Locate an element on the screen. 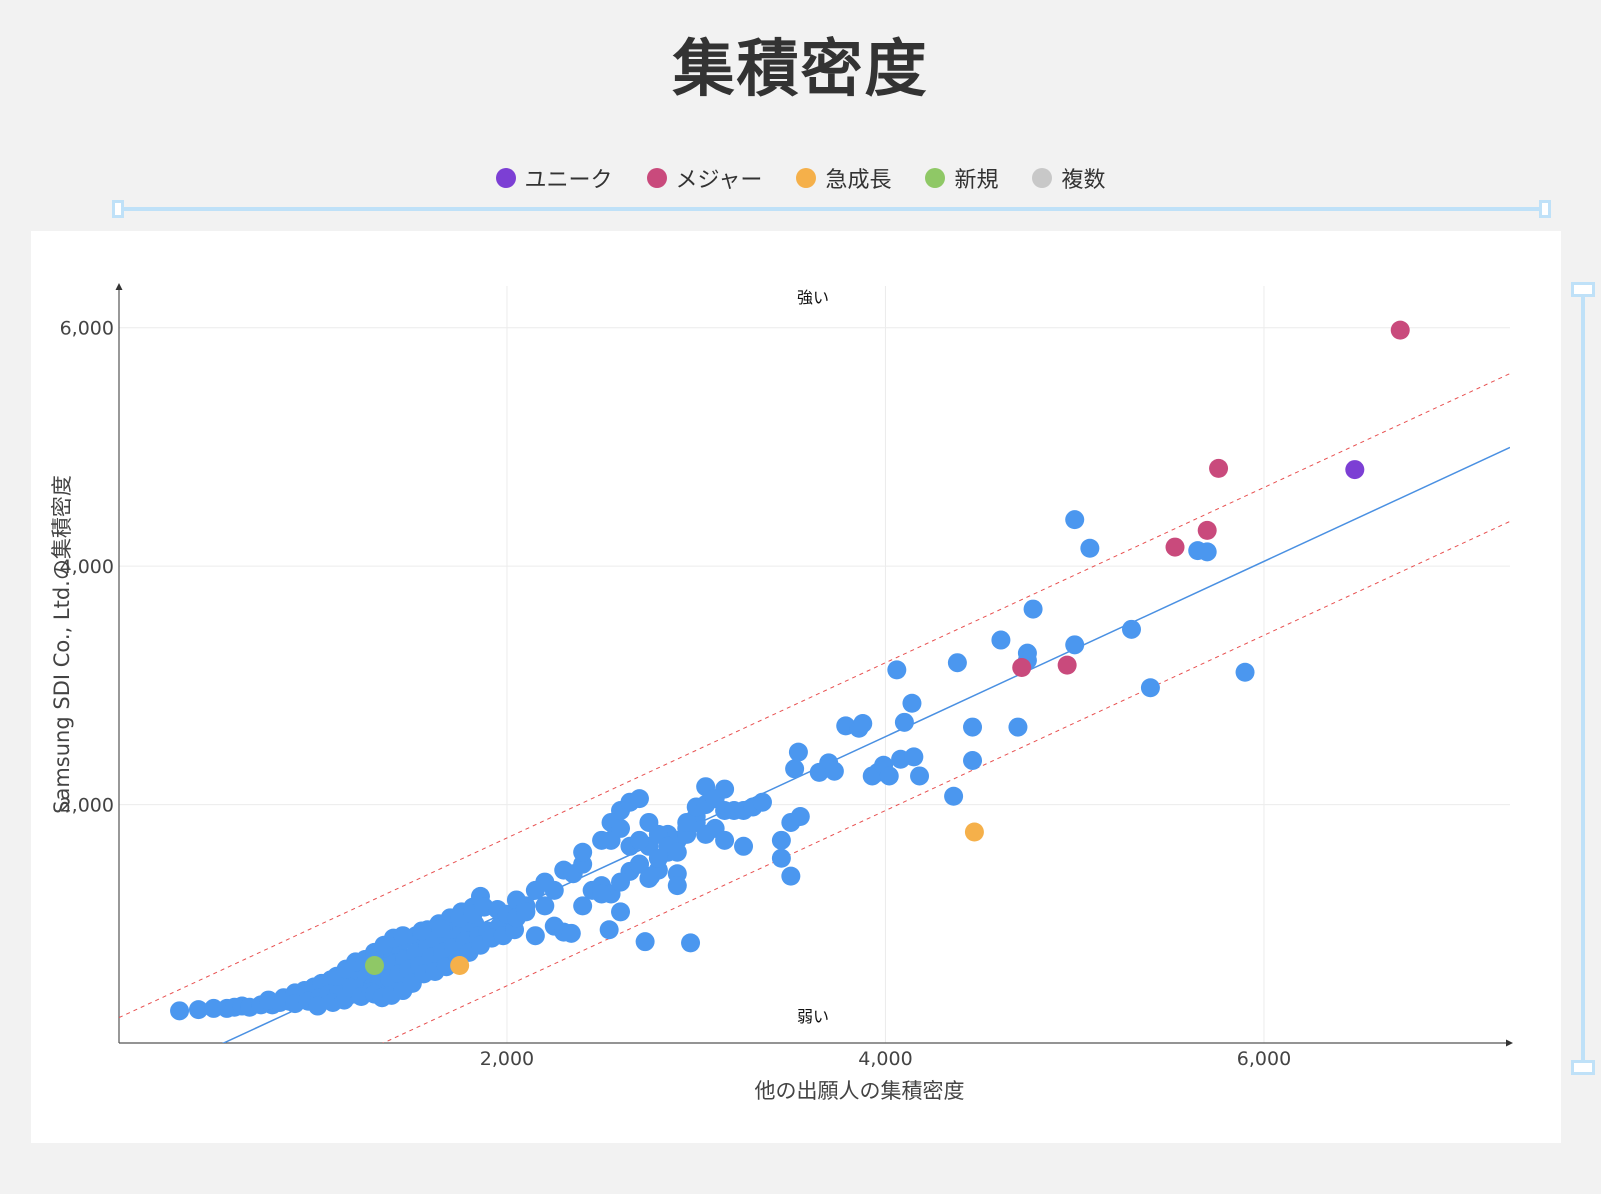 Image resolution: width=1601 pixels, height=1194 pixels. legend-label: 急成長 is located at coordinates (858, 180).